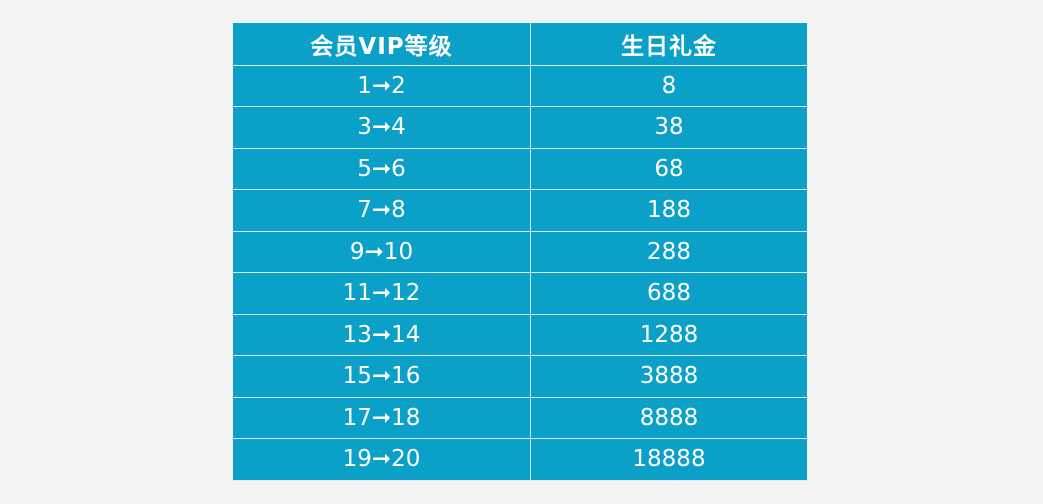 This screenshot has height=504, width=1043. I want to click on birthday-gift-cell: 68, so click(669, 168).